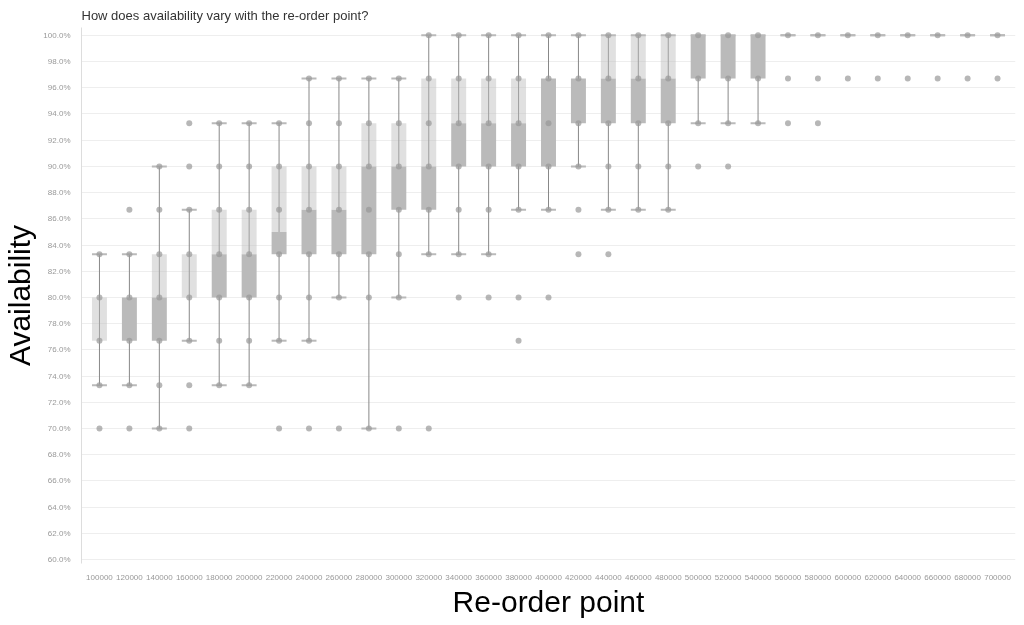 The height and width of the screenshot is (625, 1024). Describe the element at coordinates (728, 577) in the screenshot. I see `x-tick-label: 520000` at that location.